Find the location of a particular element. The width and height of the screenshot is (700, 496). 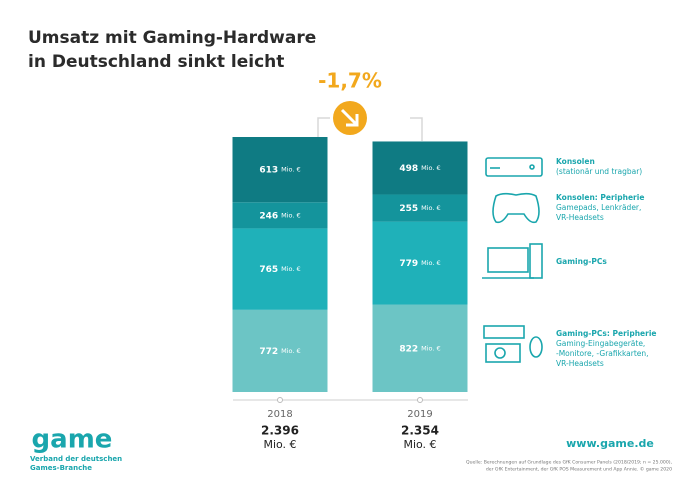

value-label: 772 Mio. € is located at coordinates (279, 351).